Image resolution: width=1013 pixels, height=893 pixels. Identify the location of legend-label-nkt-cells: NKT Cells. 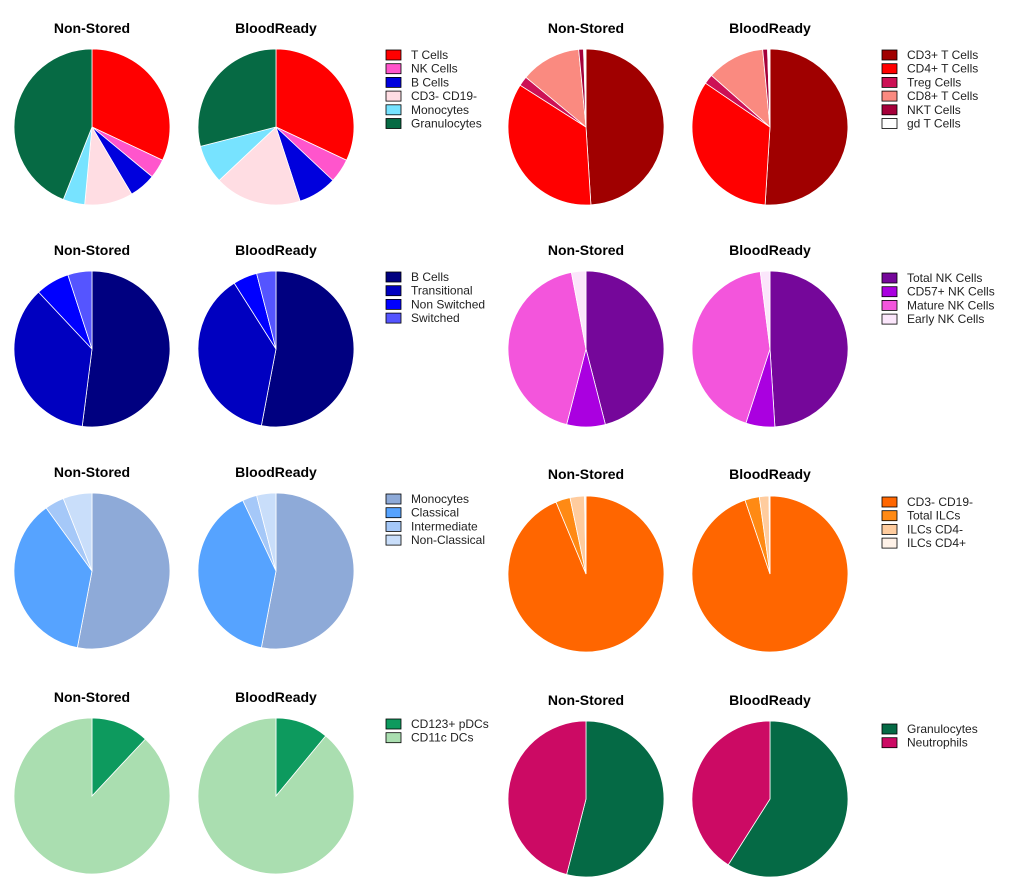
(934, 110).